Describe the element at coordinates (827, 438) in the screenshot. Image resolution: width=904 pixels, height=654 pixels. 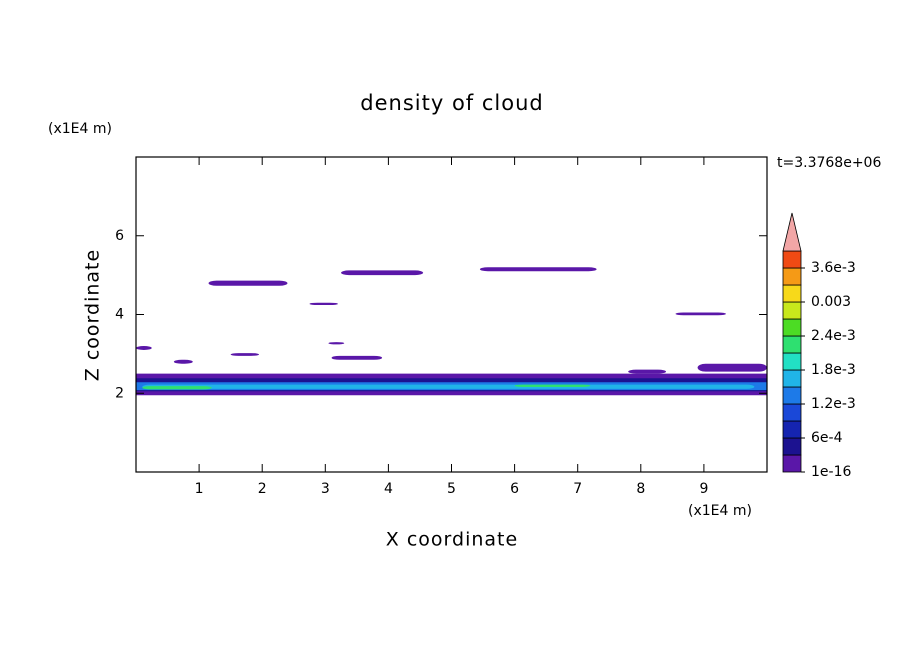
I see `colorbar-label: 6e-4` at that location.